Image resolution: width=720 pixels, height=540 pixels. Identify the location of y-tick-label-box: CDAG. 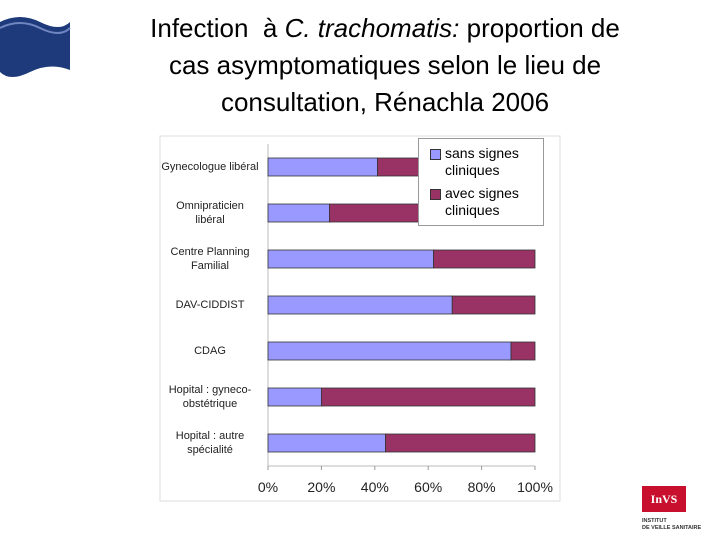
(210, 351).